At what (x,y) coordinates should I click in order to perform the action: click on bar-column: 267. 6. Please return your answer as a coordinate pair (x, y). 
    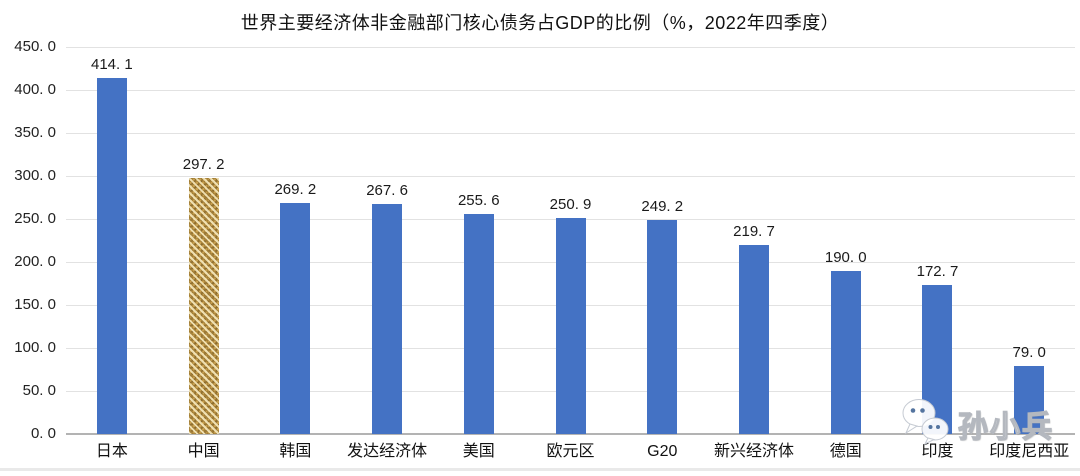
    Looking at the image, I should click on (387, 240).